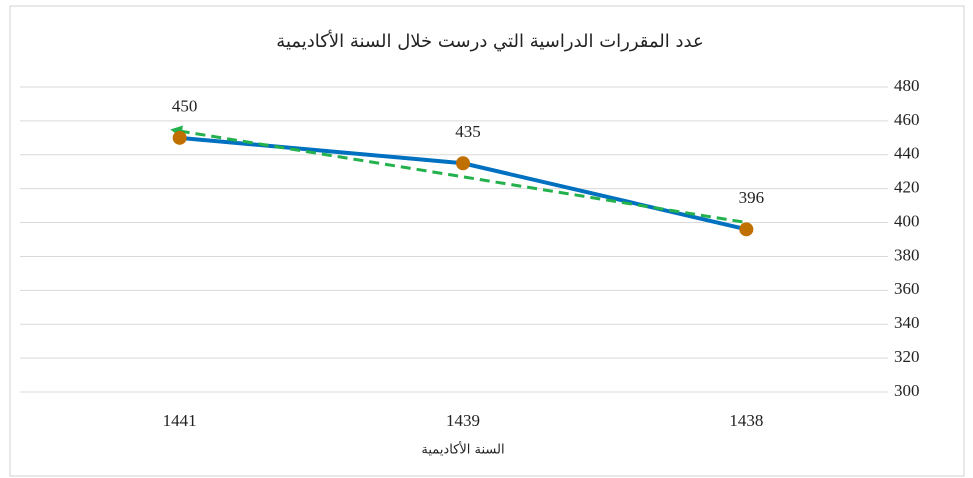  What do you see at coordinates (907, 288) in the screenshot?
I see `y-tick-label: 360` at bounding box center [907, 288].